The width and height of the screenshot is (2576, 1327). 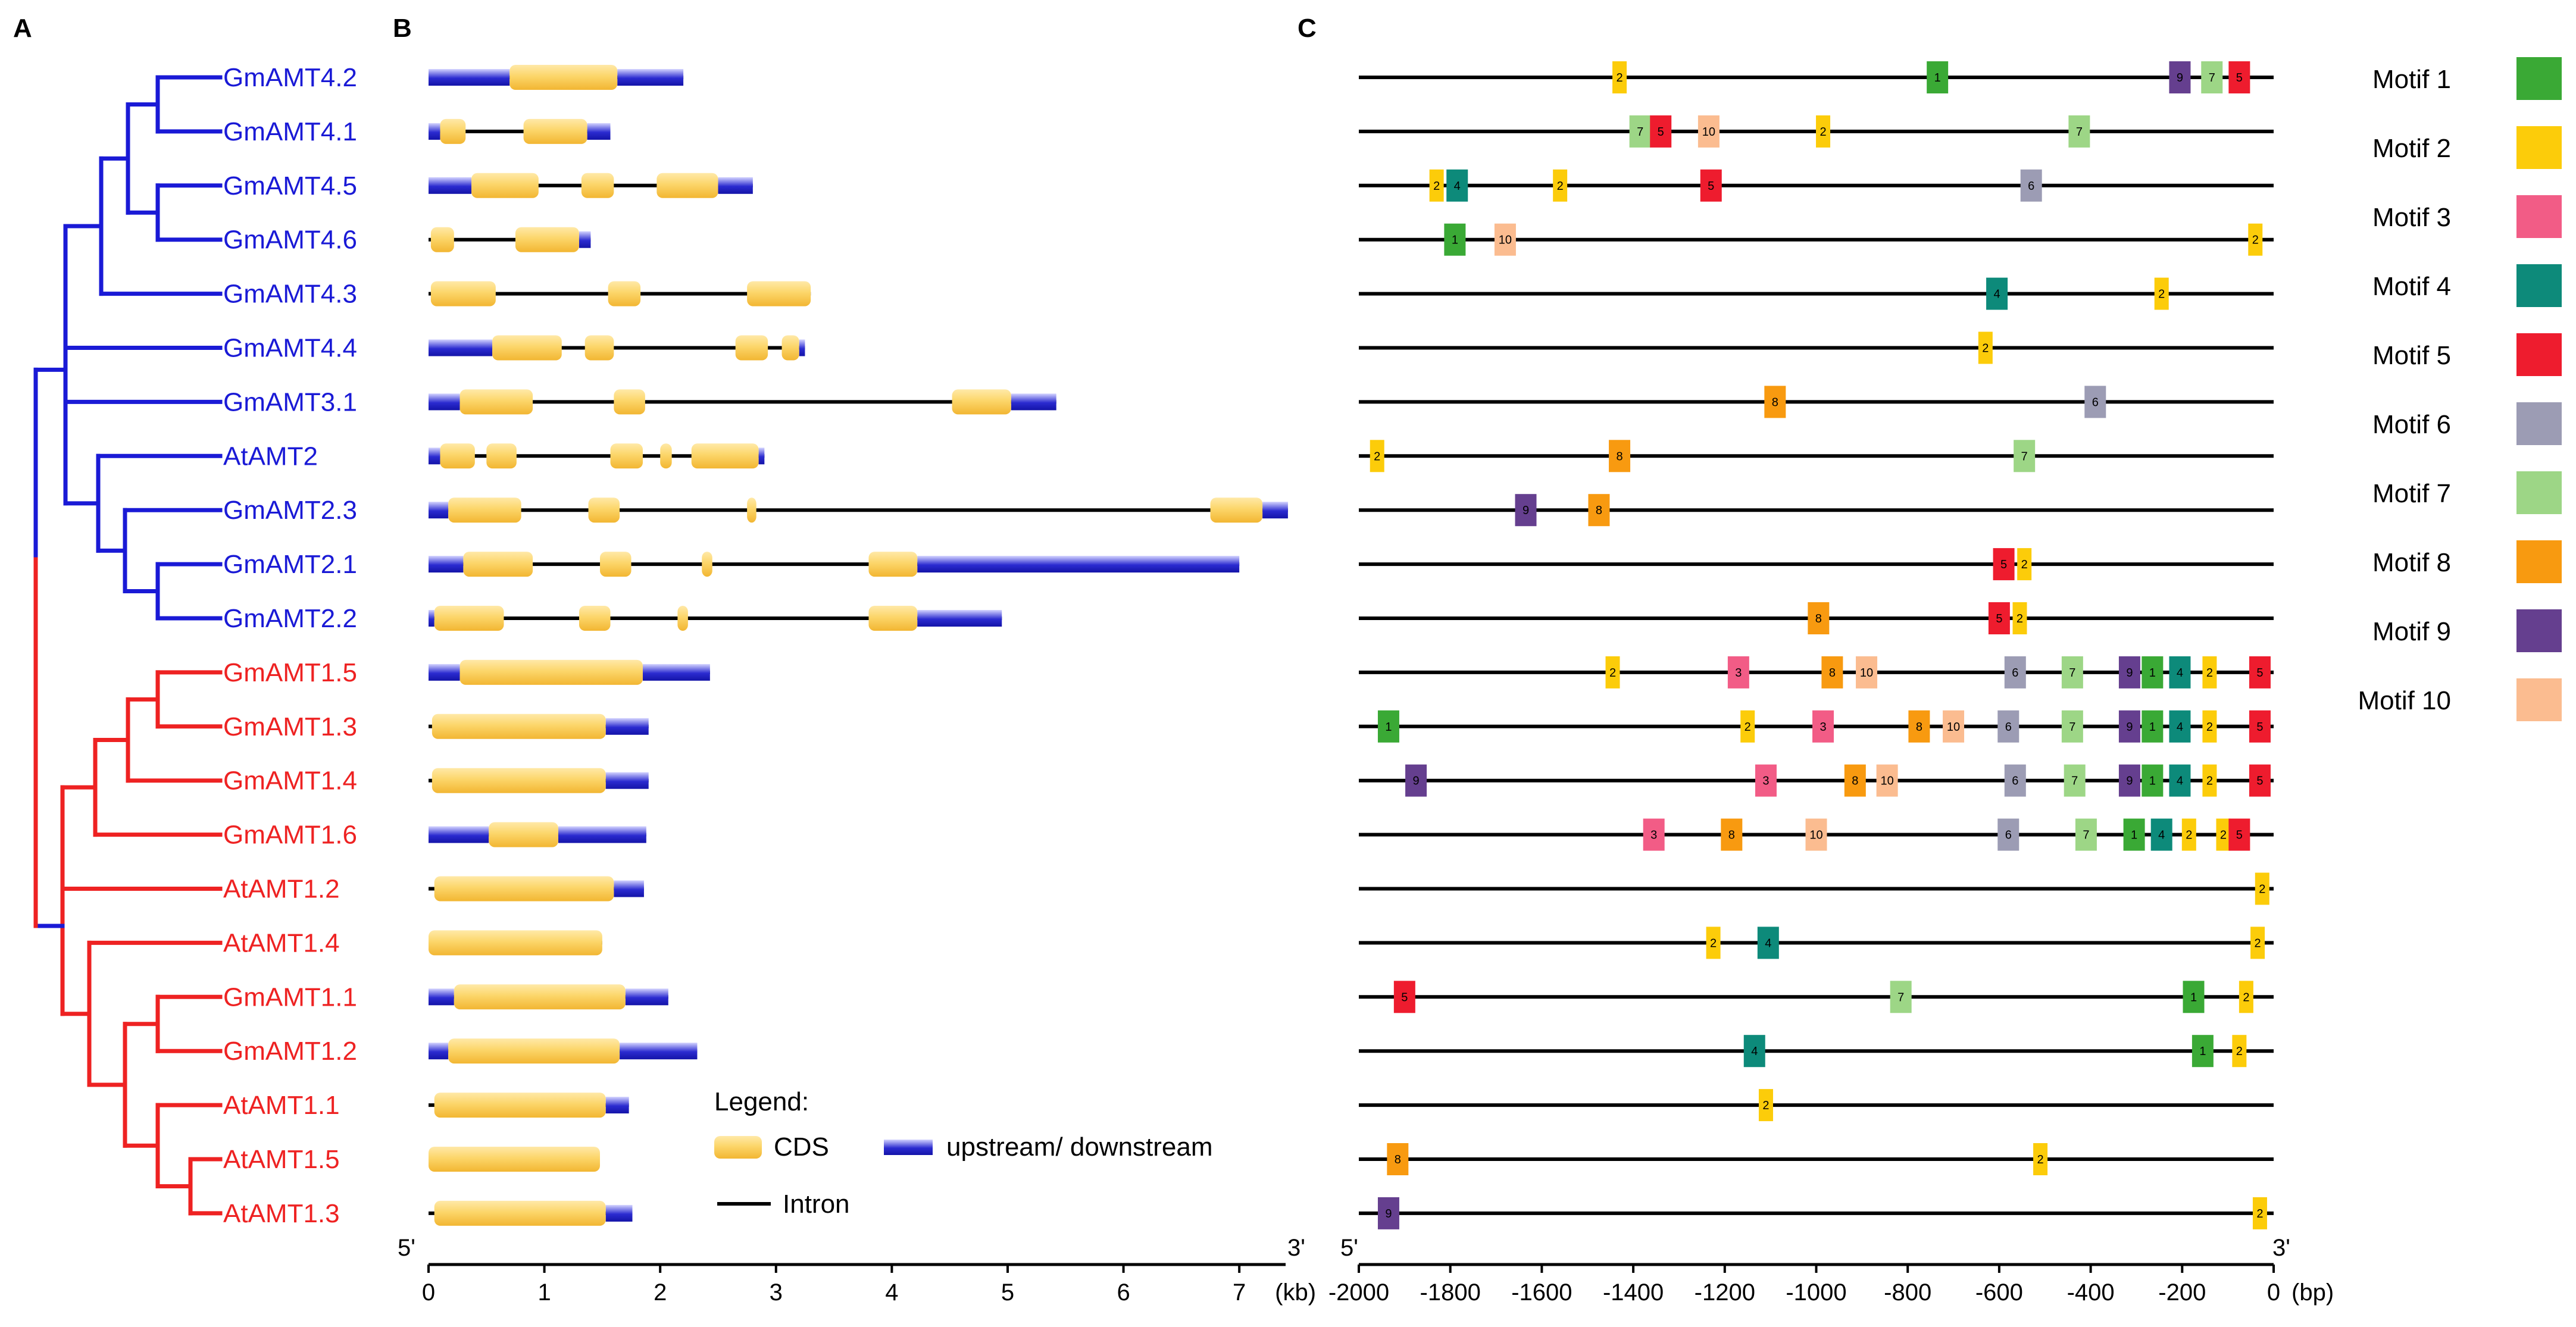 I want to click on axis-tick-label: -1800, so click(x=1450, y=1293).